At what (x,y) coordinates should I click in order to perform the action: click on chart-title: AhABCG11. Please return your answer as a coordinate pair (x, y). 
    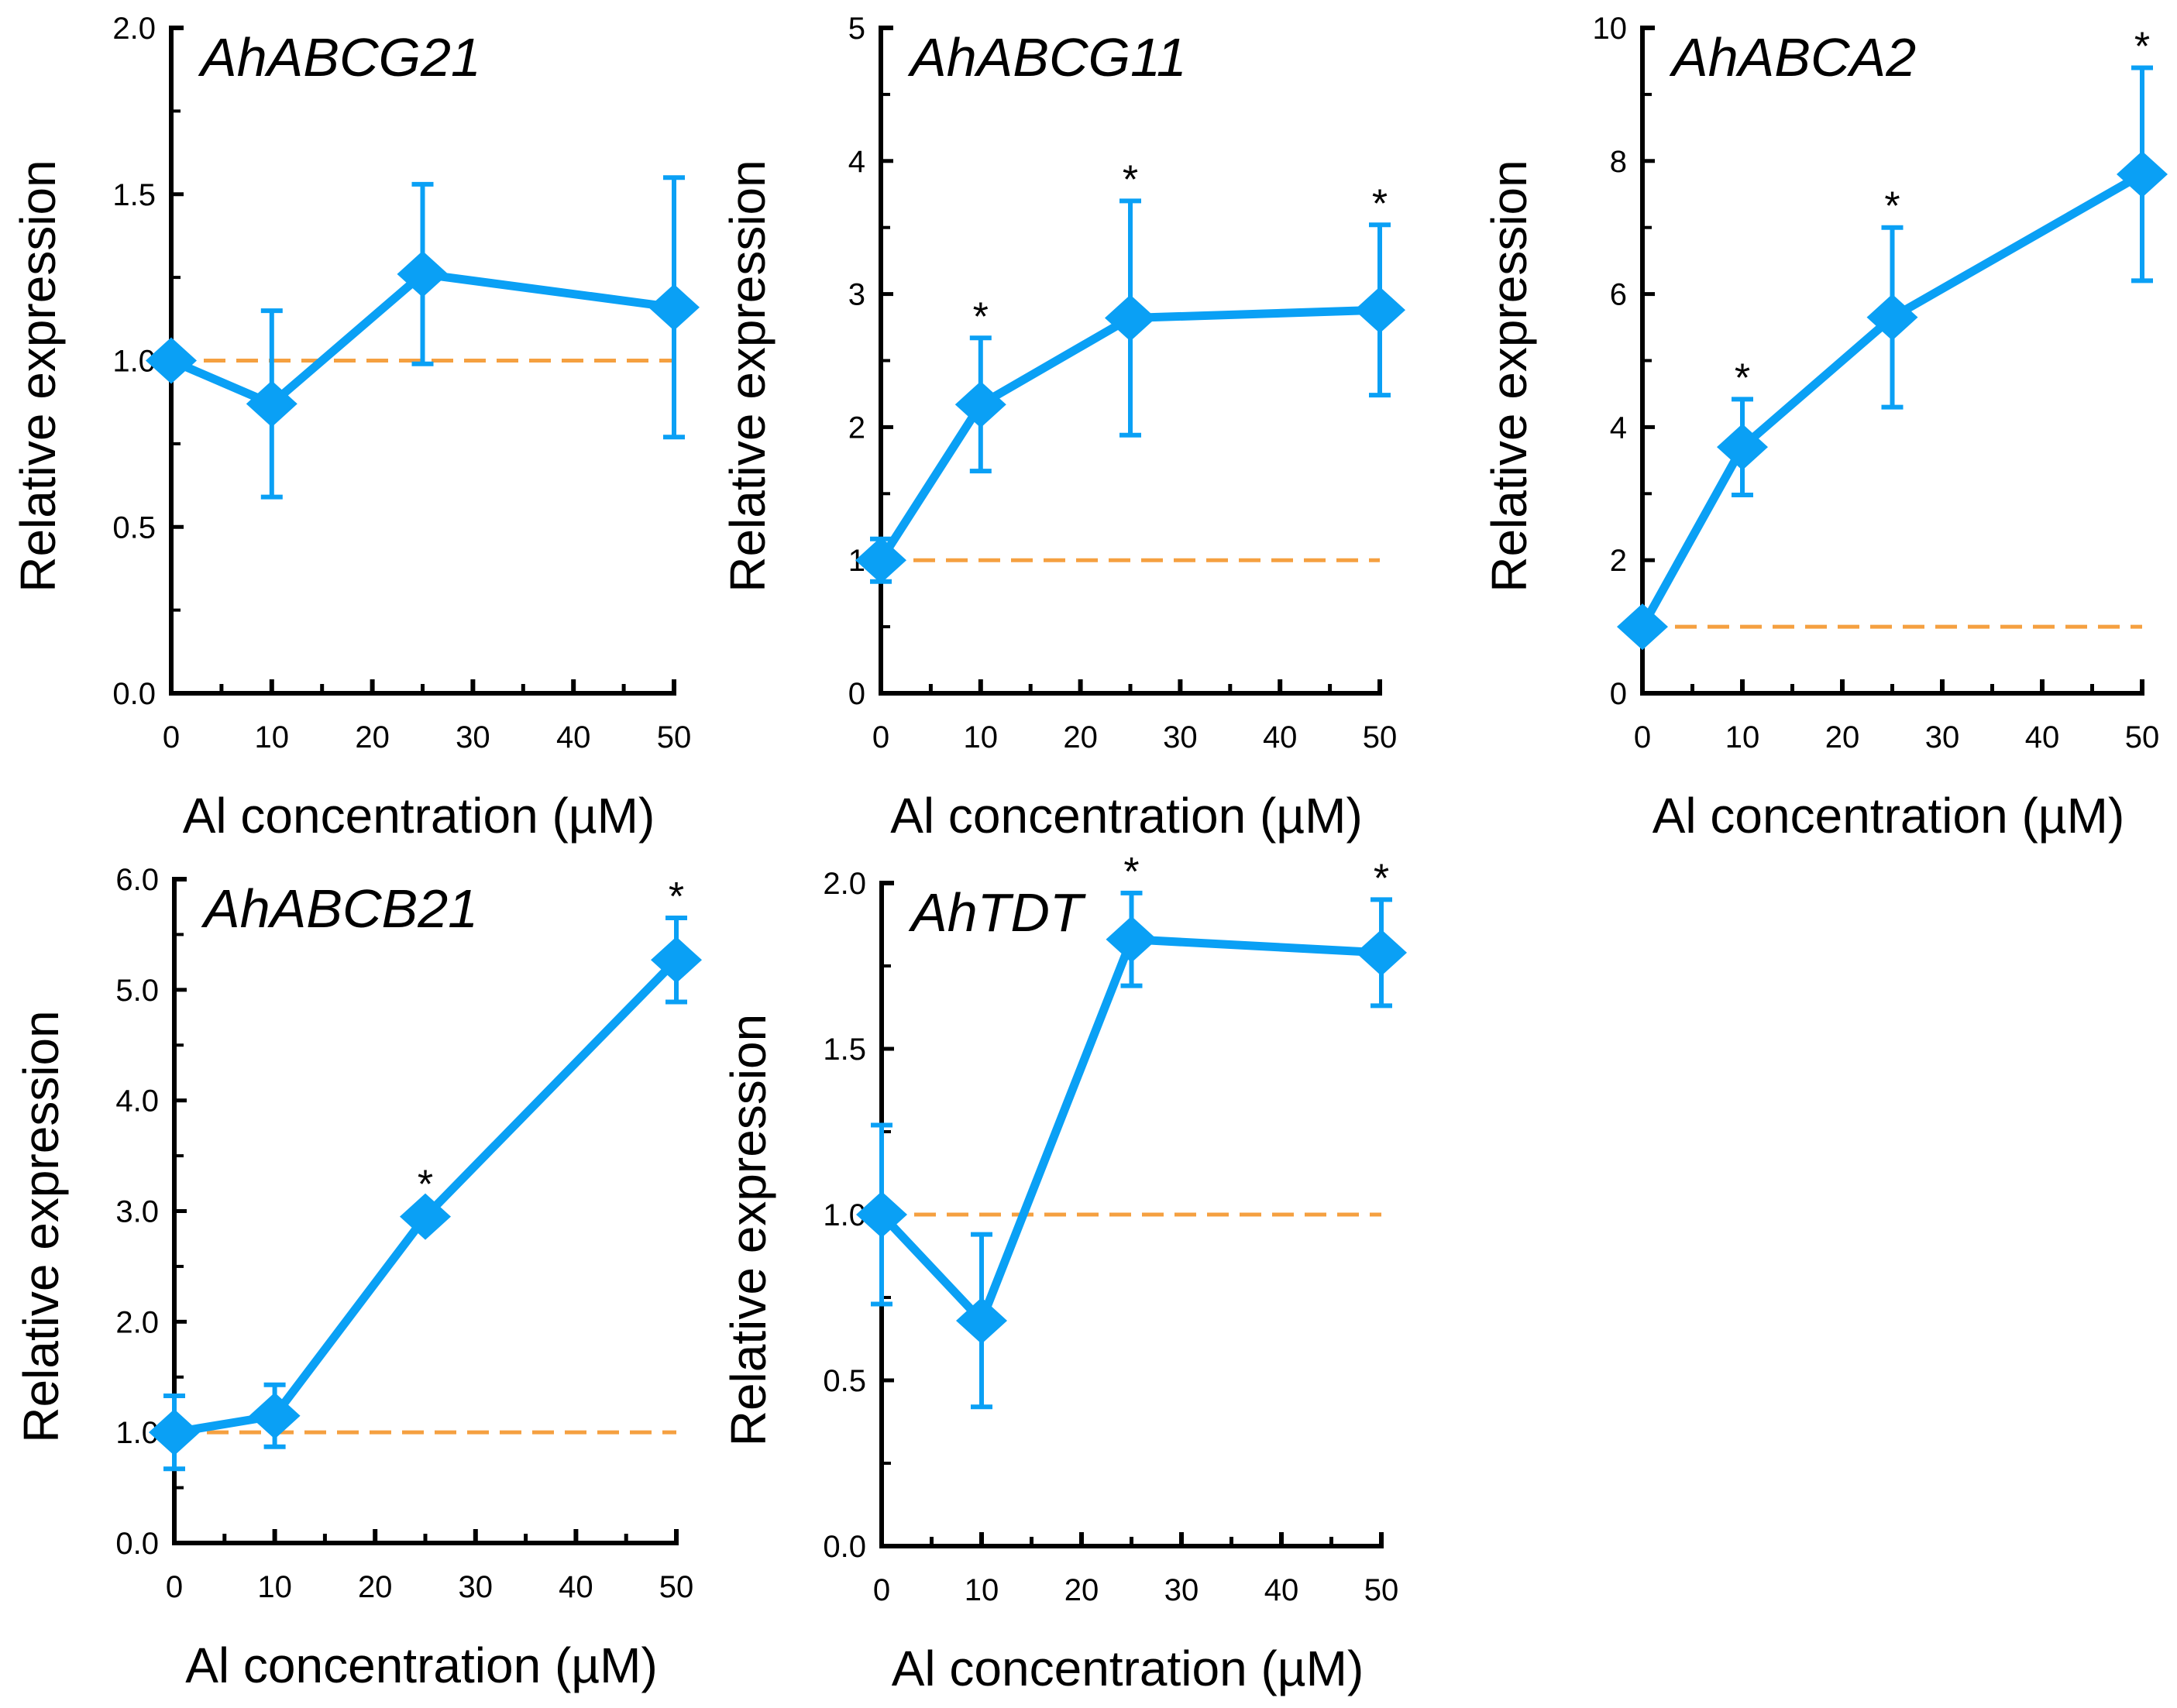
    Looking at the image, I should click on (1047, 57).